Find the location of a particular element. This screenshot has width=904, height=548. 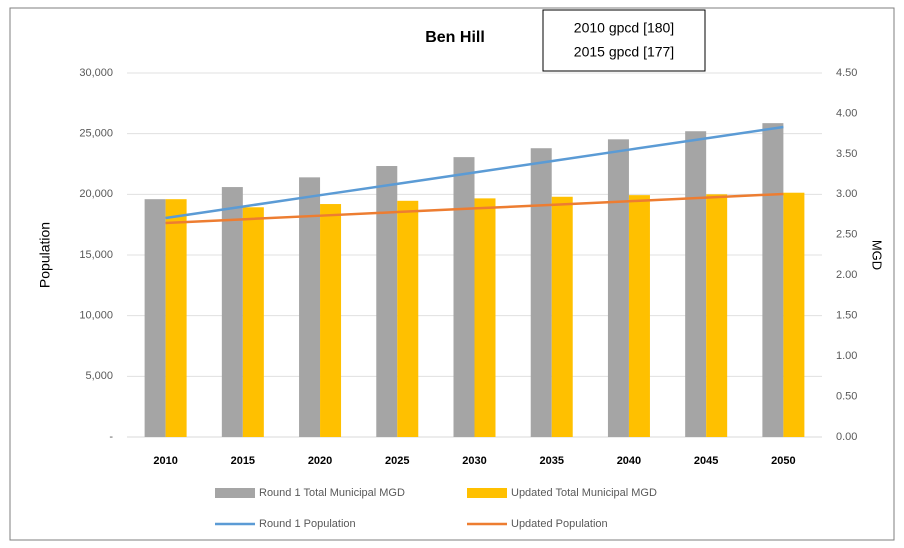

y-tick-label: 15,000 is located at coordinates (96, 255).